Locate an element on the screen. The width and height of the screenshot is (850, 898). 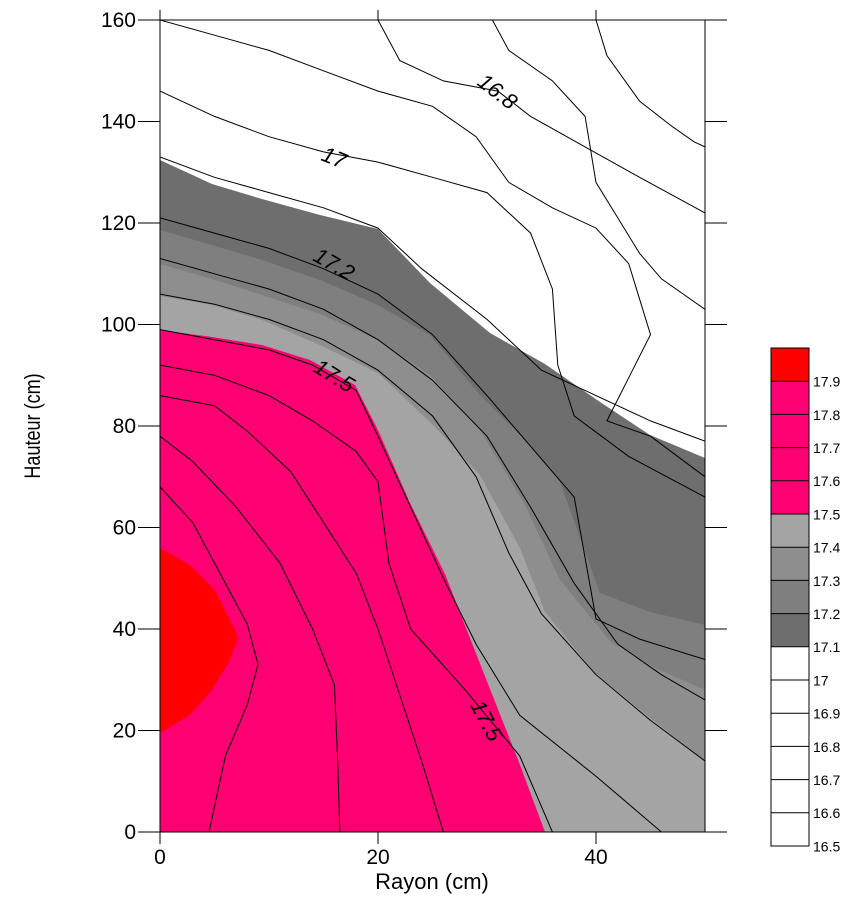
legend-label: 16.8 is located at coordinates (826, 747).